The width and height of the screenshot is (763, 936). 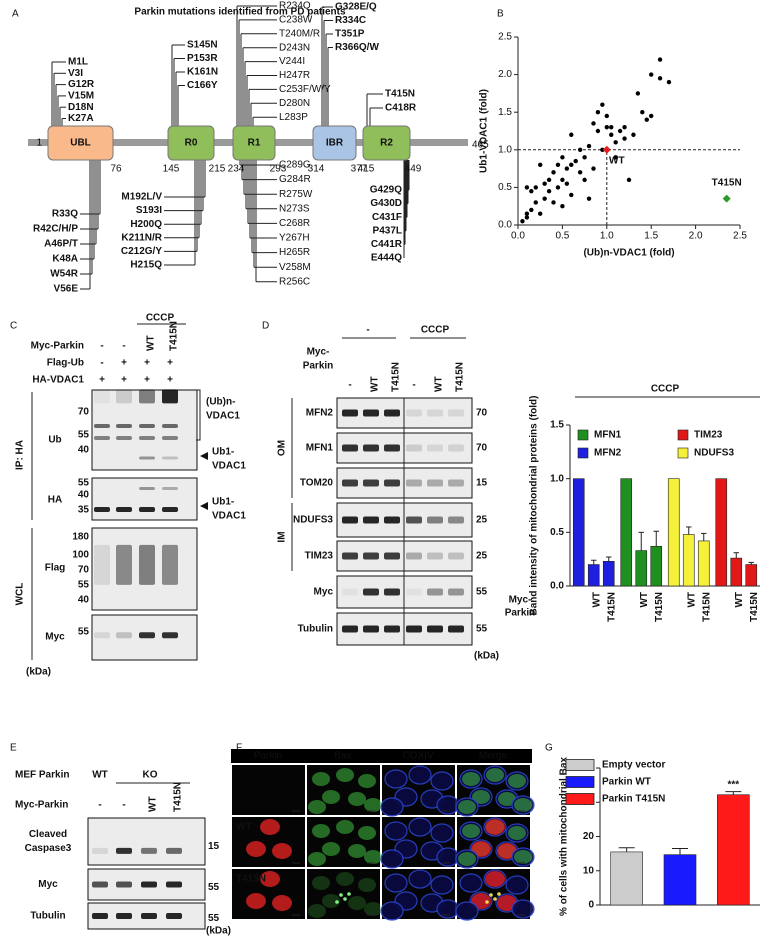 I want to click on mutation-label: V258M, so click(x=295, y=267).